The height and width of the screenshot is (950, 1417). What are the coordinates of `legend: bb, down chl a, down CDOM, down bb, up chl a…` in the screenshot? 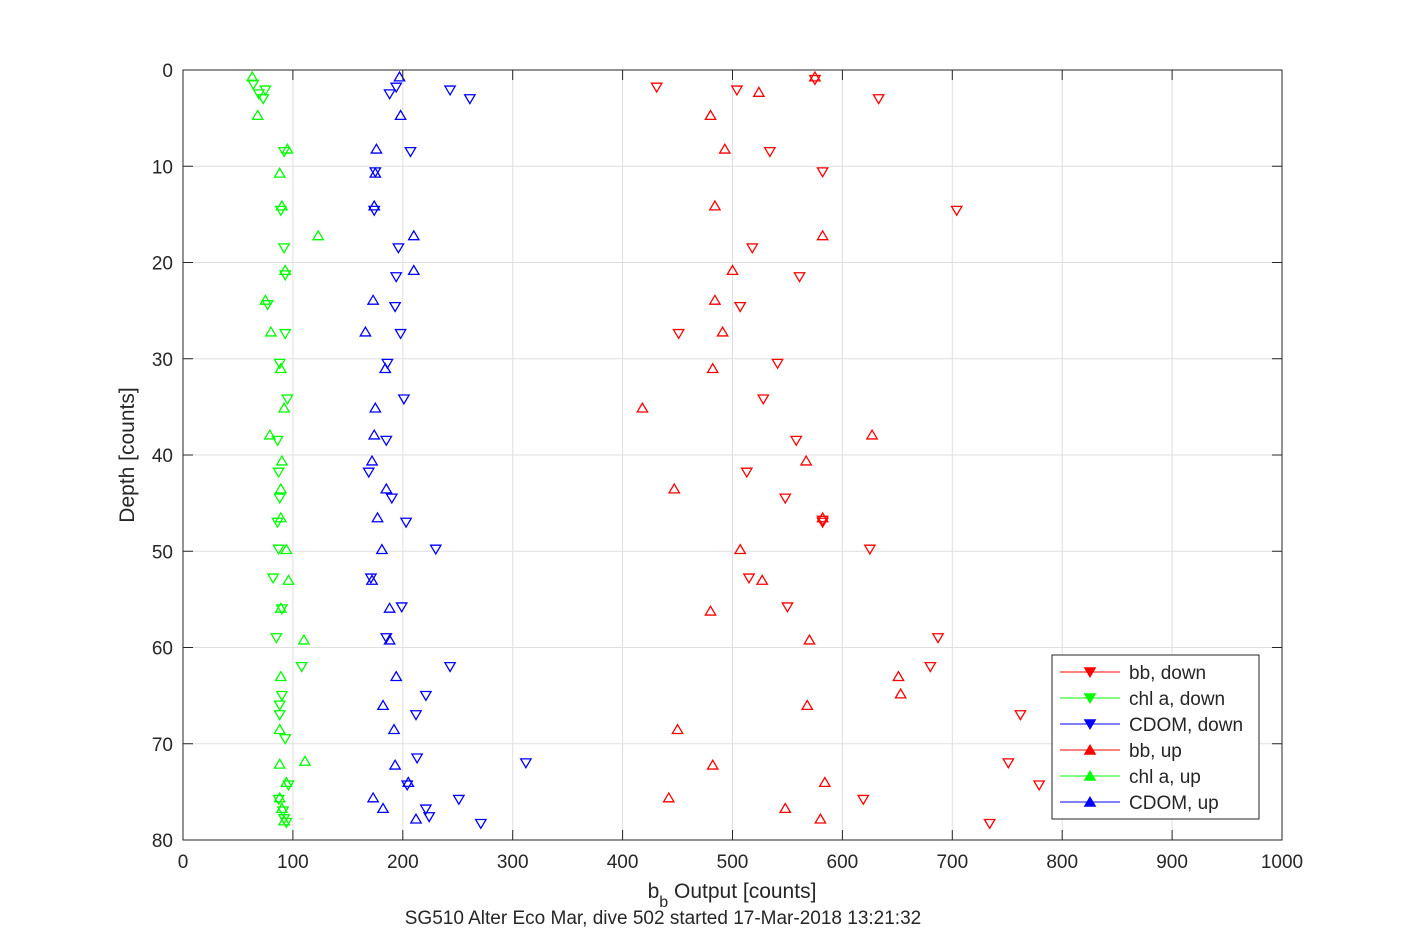 It's located at (1155, 737).